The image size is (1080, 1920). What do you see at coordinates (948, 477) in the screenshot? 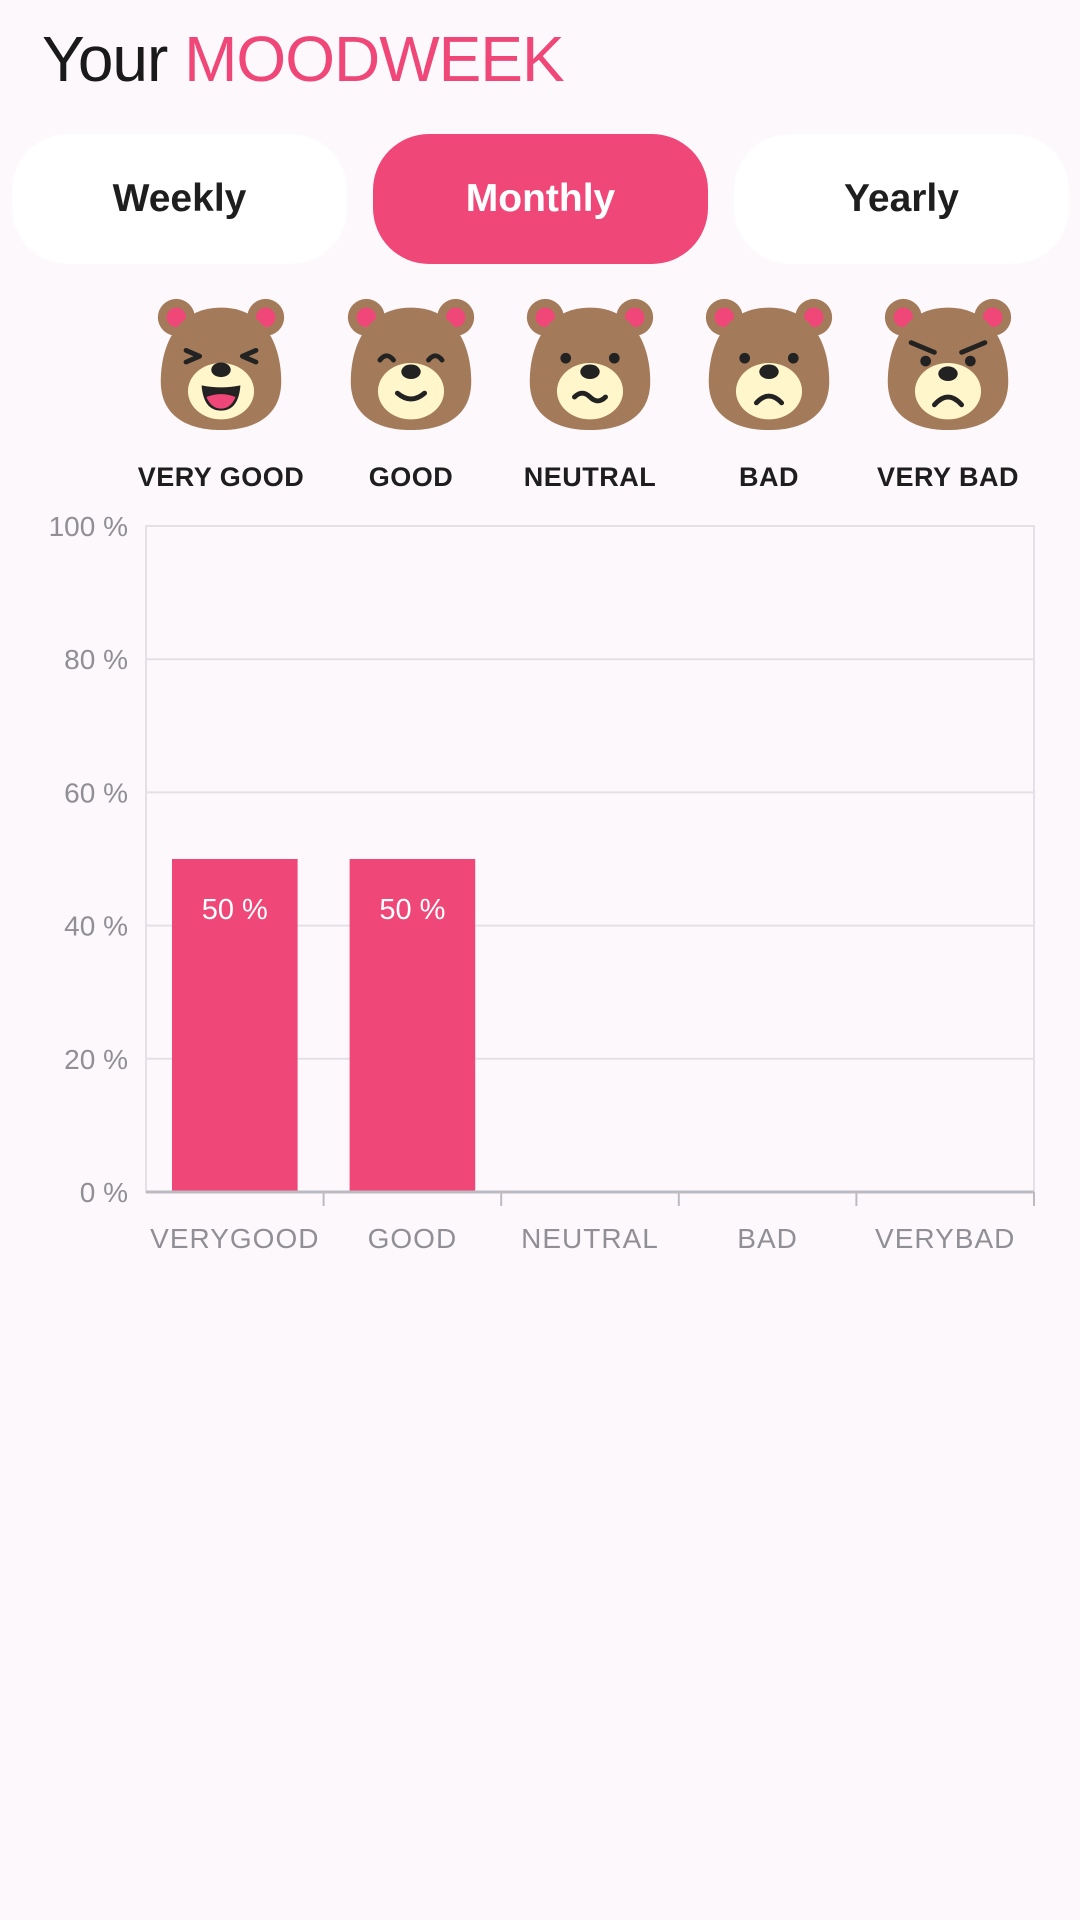
I see `mood-label-very-bad: VERY BAD` at bounding box center [948, 477].